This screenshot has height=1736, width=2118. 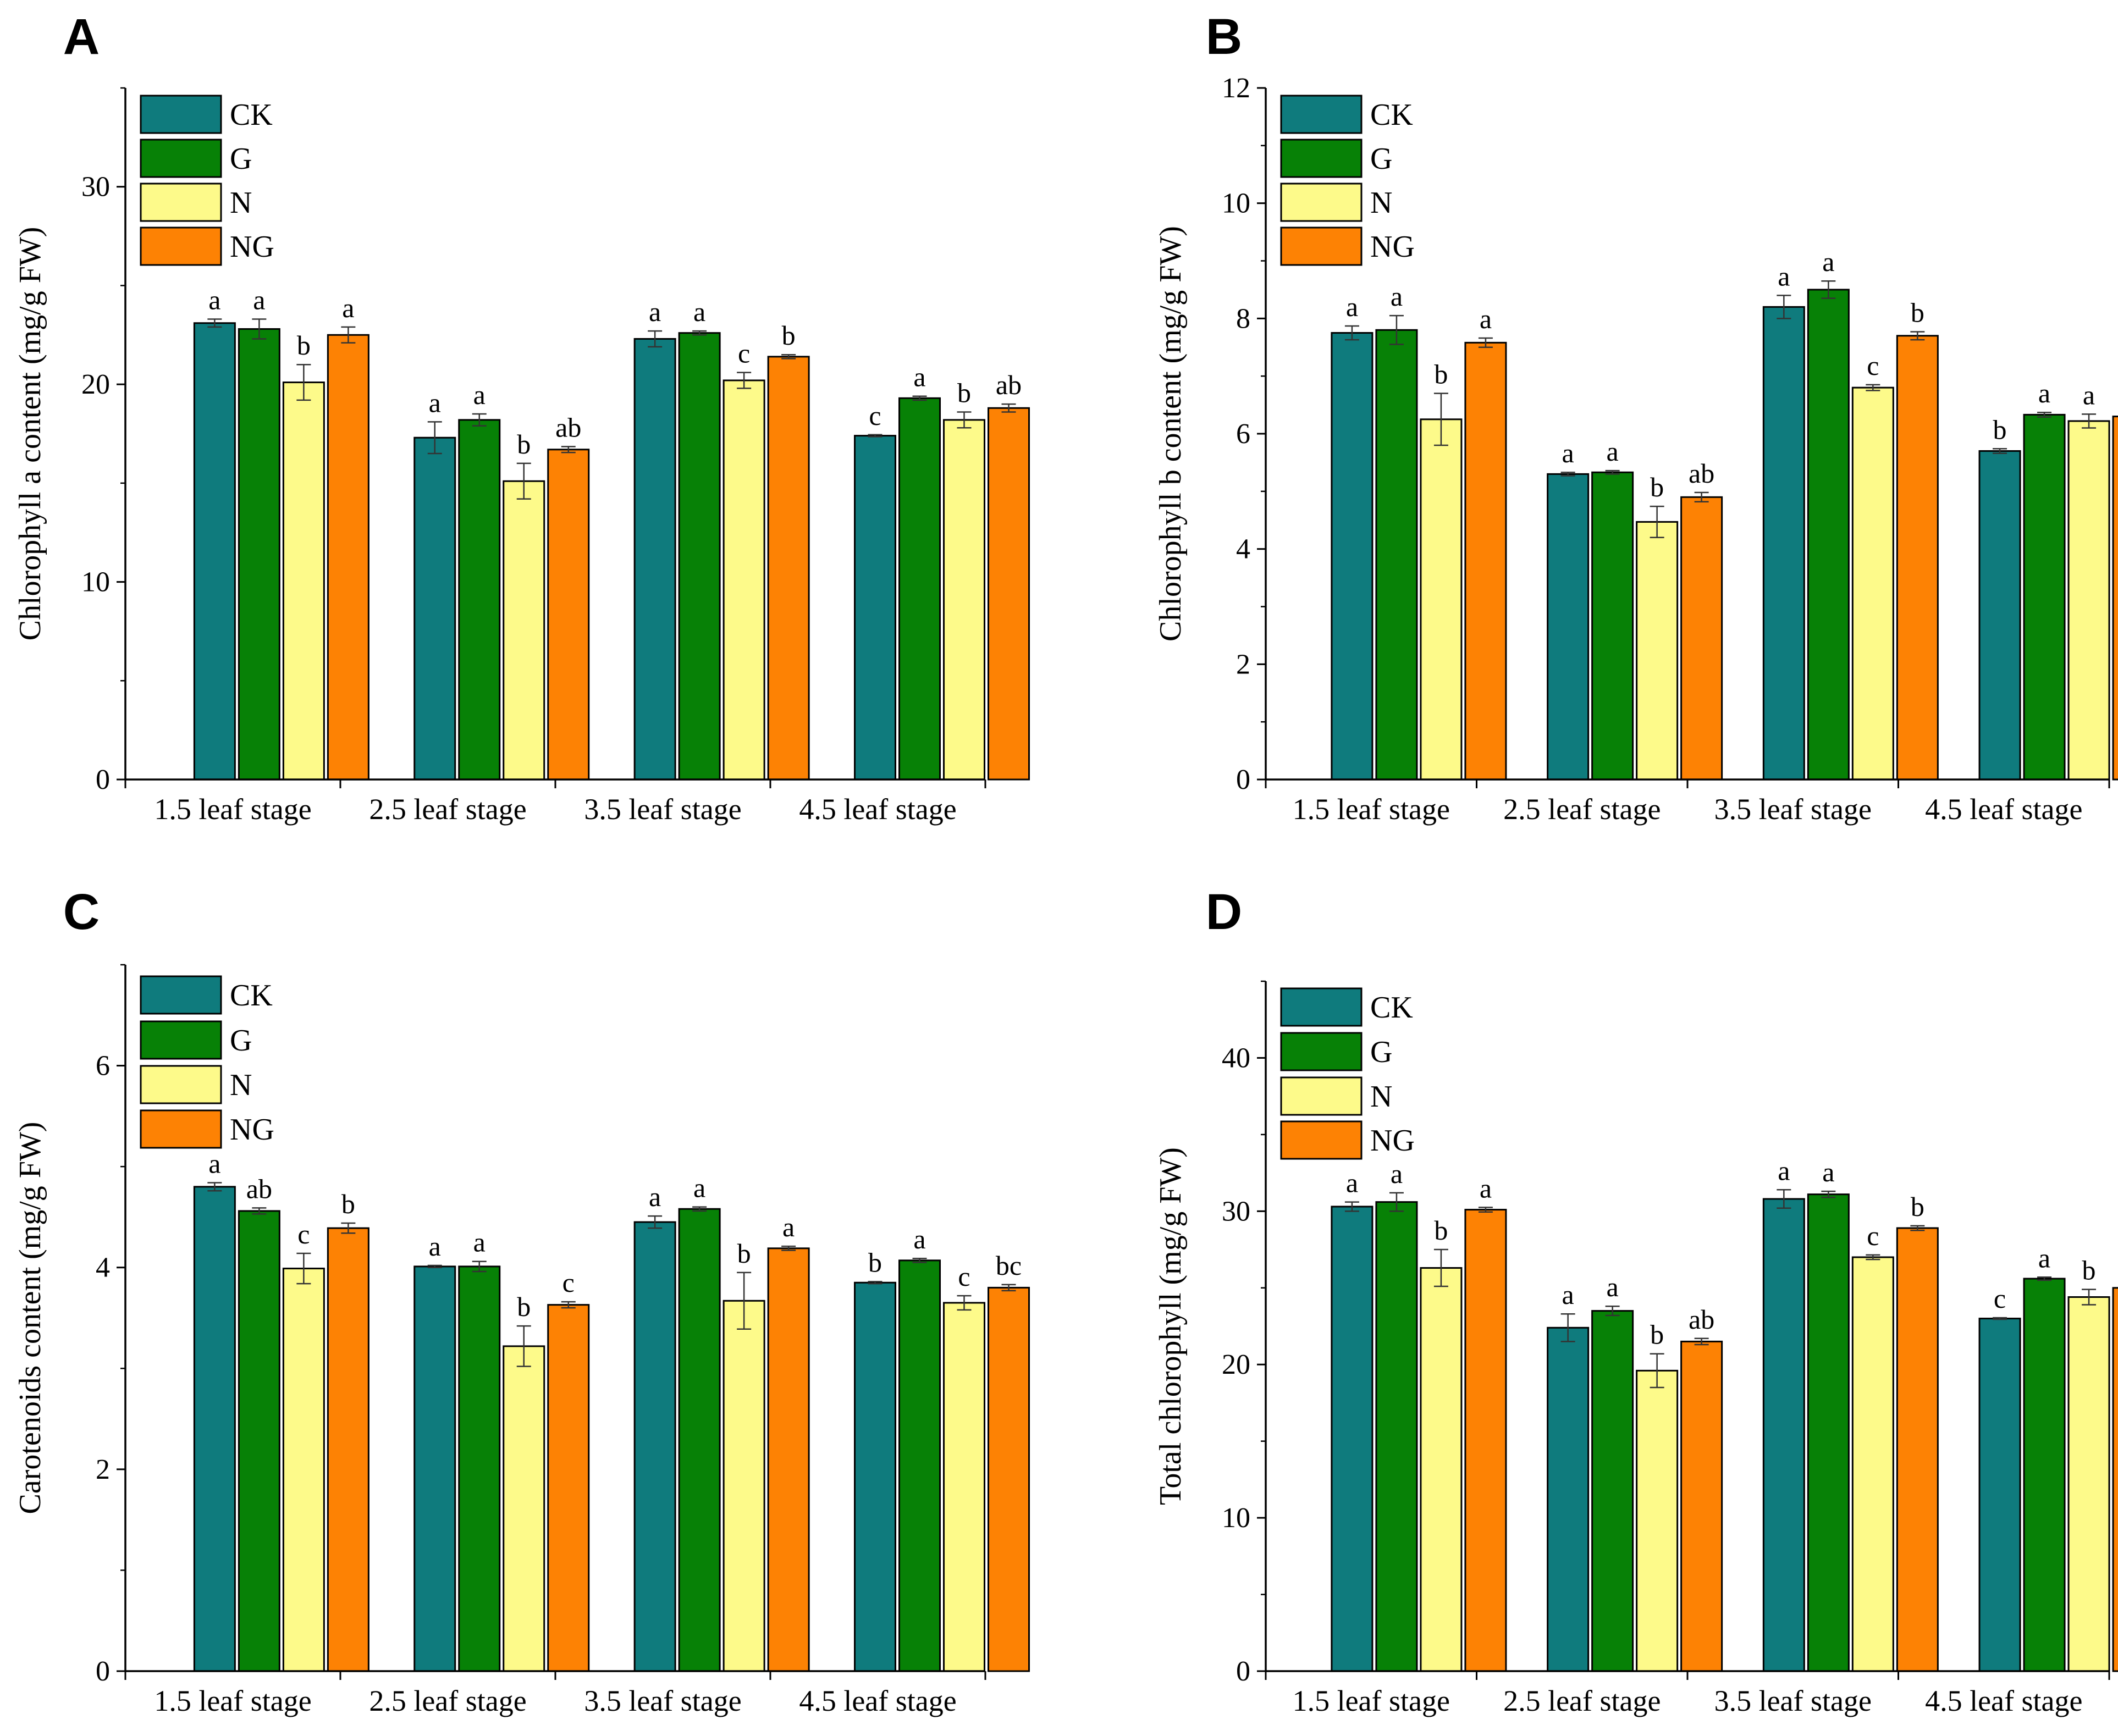 I want to click on y-tick-label: 0, so click(x=1243, y=1671).